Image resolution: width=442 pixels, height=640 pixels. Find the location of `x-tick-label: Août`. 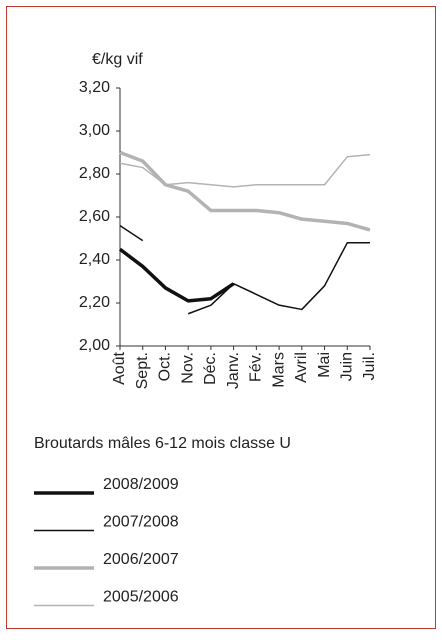

x-tick-label: Août is located at coordinates (119, 367).